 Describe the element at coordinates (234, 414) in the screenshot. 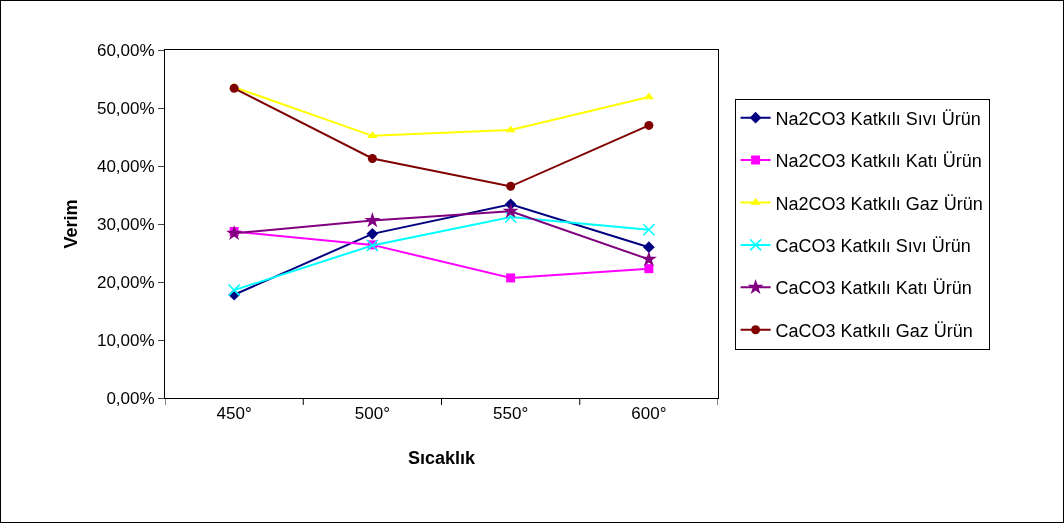

I see `x-tick-label: 450°` at that location.